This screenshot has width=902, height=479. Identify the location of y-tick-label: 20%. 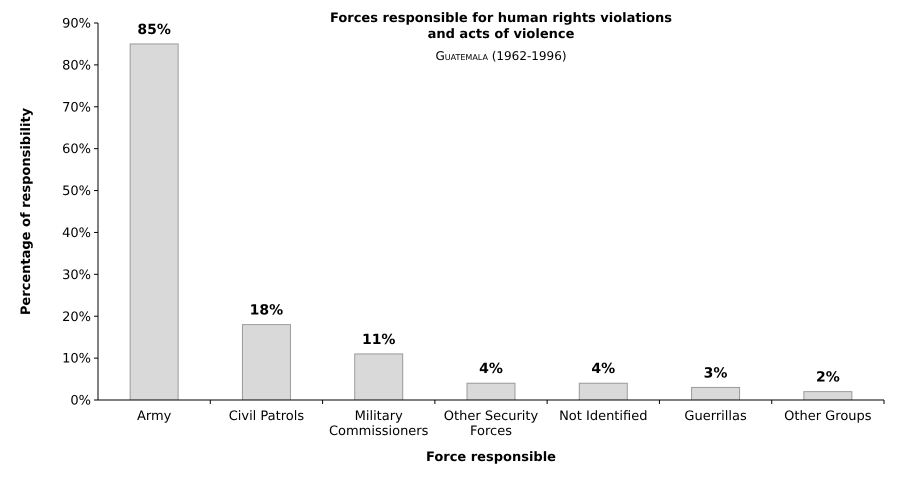
(76, 317).